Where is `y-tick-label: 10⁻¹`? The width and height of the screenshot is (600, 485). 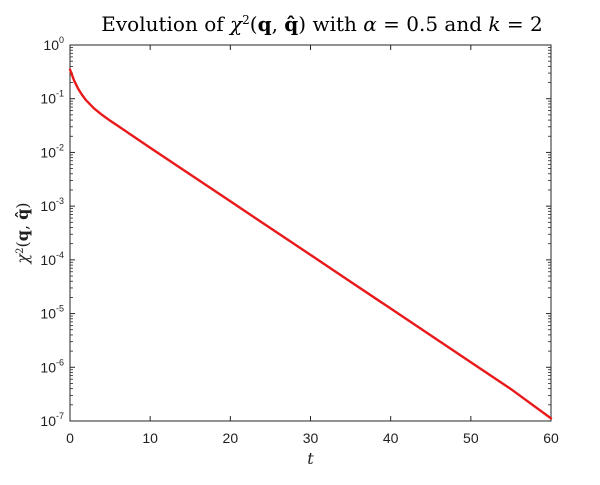
y-tick-label: 10⁻¹ is located at coordinates (52, 98).